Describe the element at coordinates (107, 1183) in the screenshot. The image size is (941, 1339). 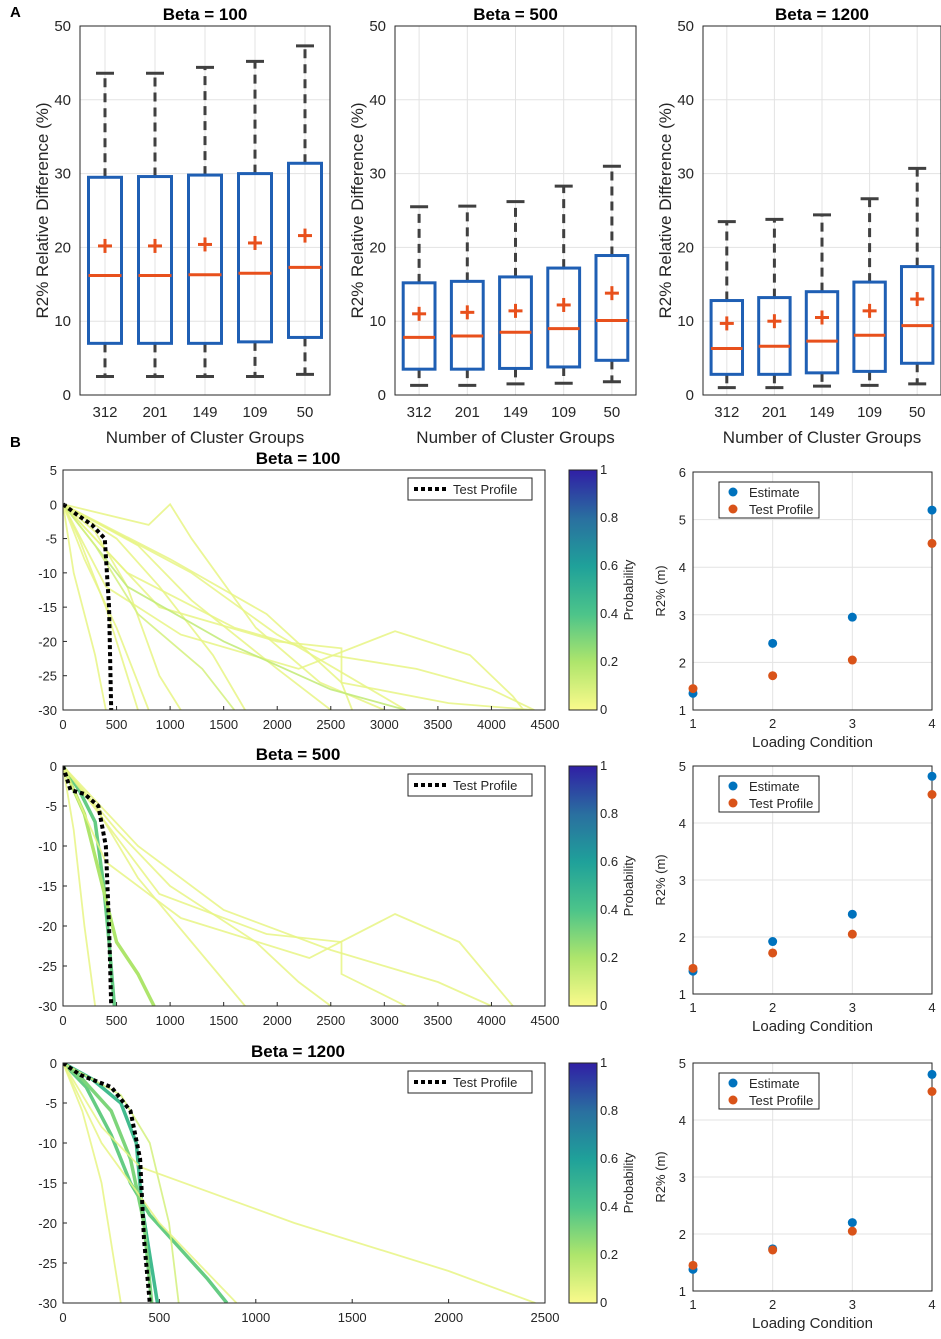
I see `test-profile-line` at that location.